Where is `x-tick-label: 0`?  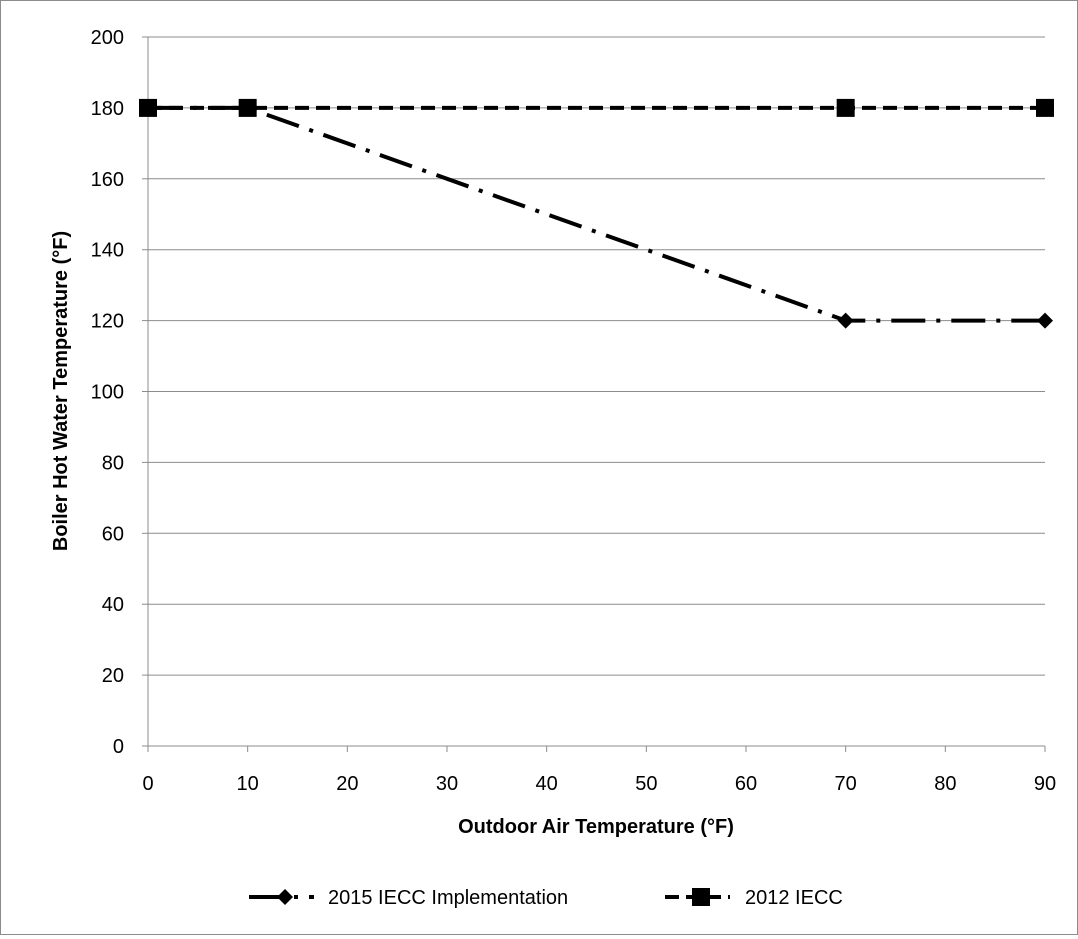 x-tick-label: 0 is located at coordinates (147, 784).